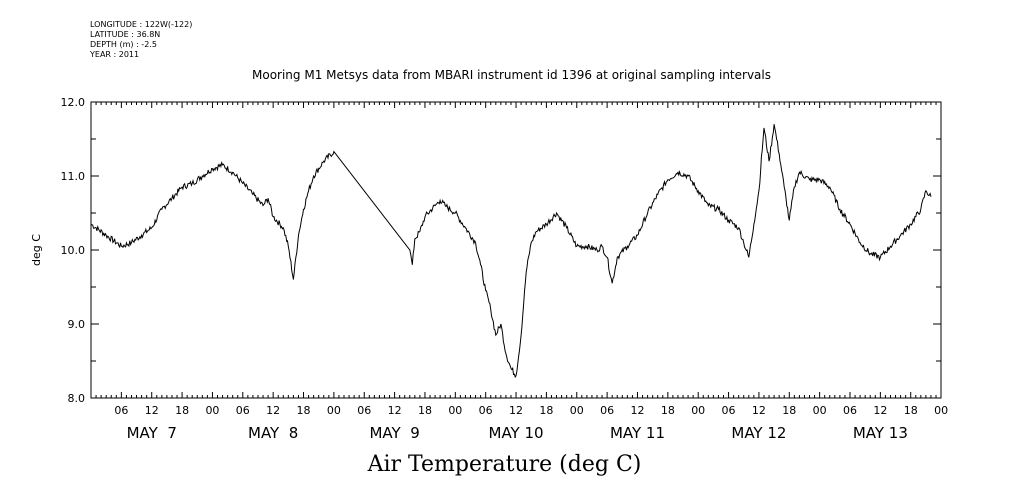 This screenshot has height=504, width=1009. What do you see at coordinates (880, 433) in the screenshot?
I see `x-day-label: MAY 13` at bounding box center [880, 433].